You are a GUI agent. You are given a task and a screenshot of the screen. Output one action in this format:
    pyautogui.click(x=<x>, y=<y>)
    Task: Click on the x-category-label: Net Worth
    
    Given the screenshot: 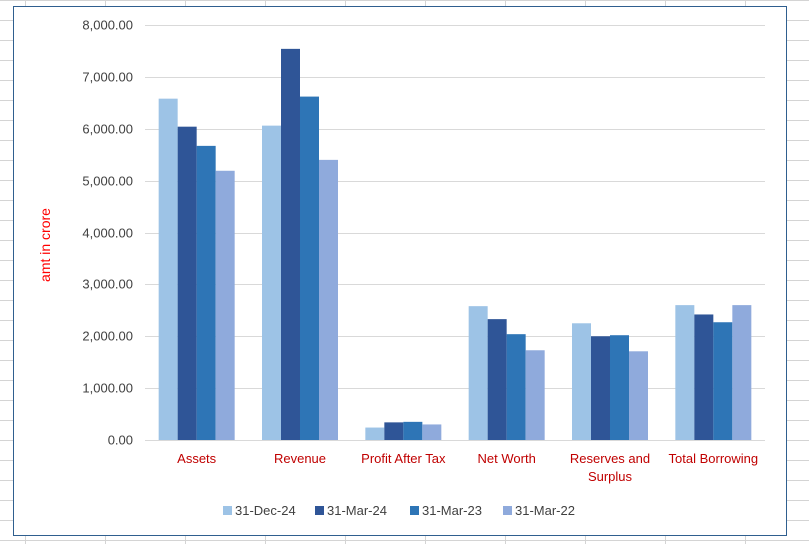 What is the action you would take?
    pyautogui.click(x=507, y=458)
    